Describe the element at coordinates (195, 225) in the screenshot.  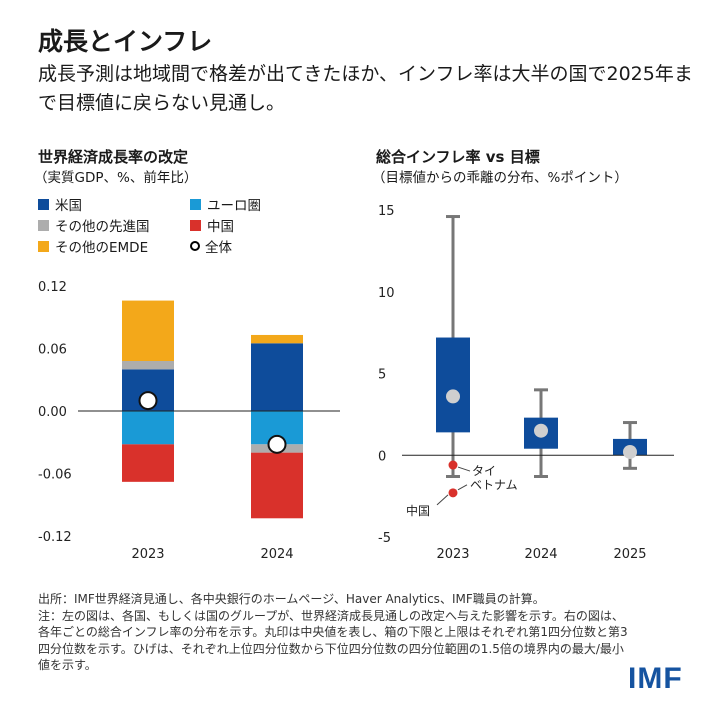
I see `legend-swatch-china` at that location.